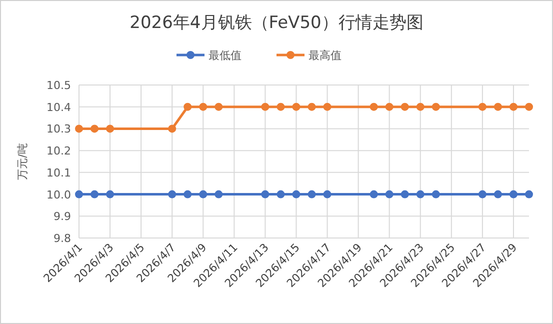 Image resolution: width=553 pixels, height=324 pixels. What do you see at coordinates (62, 217) in the screenshot?
I see `y-tick-label: 9.9` at bounding box center [62, 217].